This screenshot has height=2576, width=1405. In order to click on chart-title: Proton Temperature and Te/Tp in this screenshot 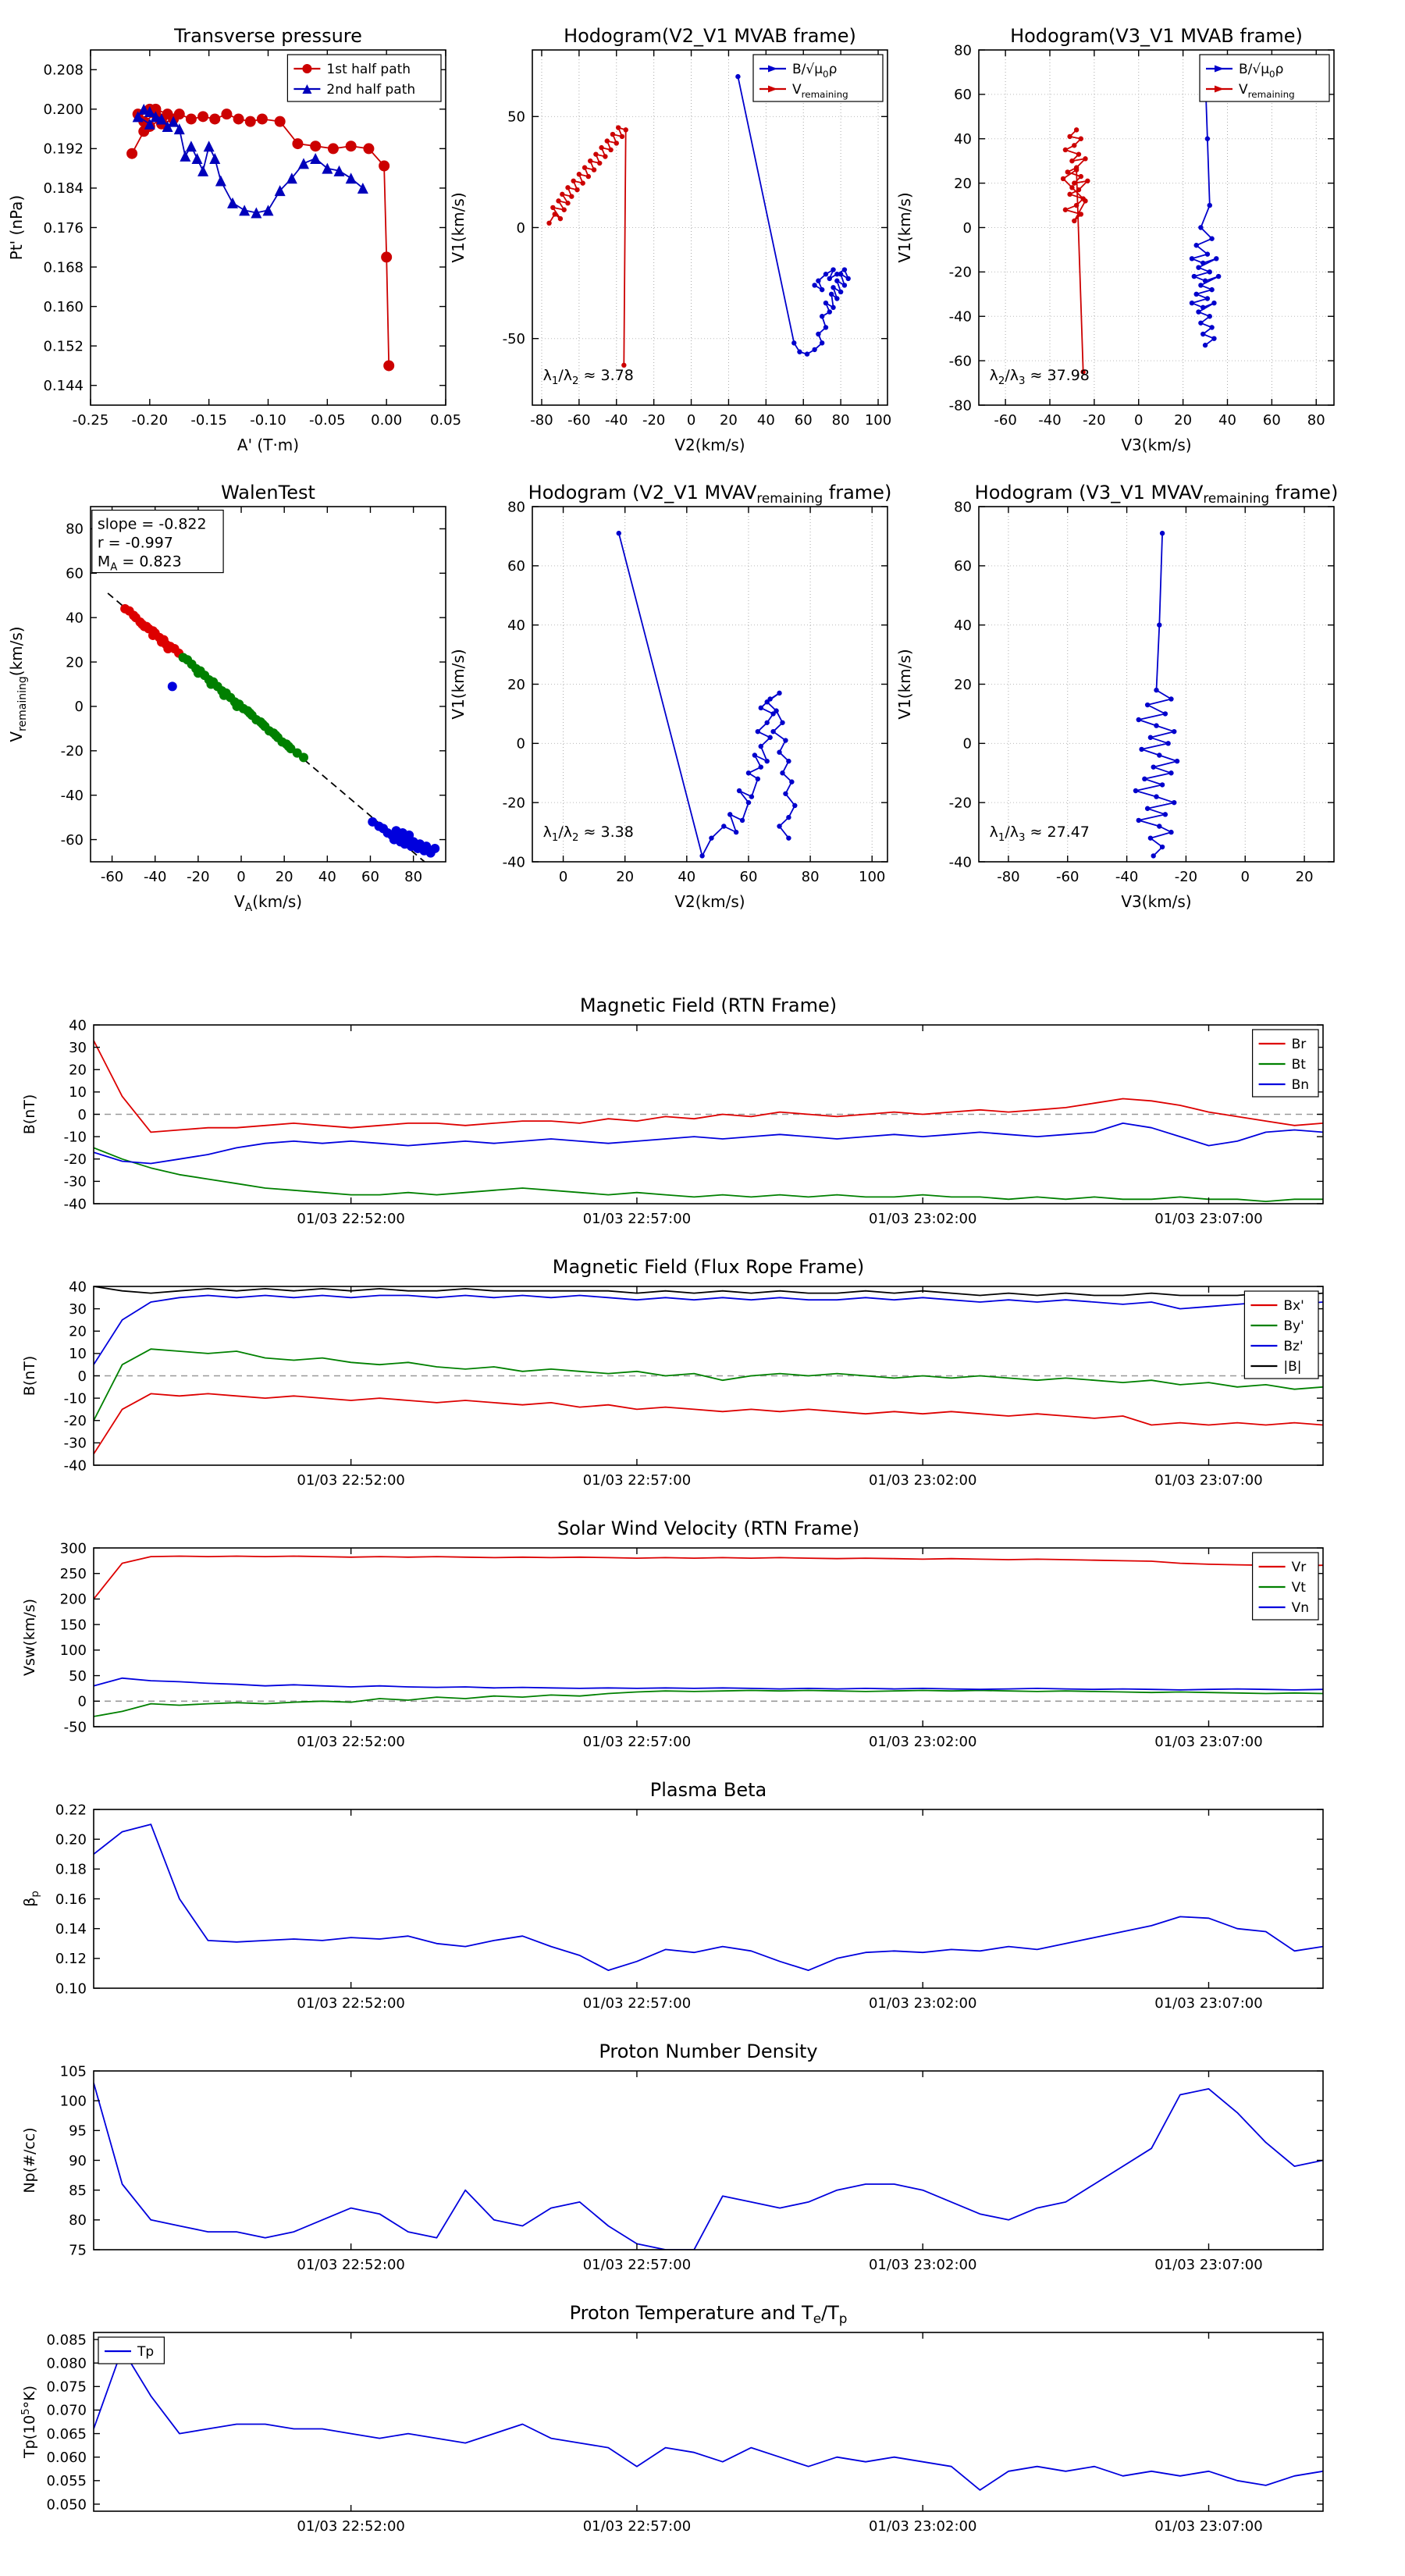, I will do `click(709, 2314)`.